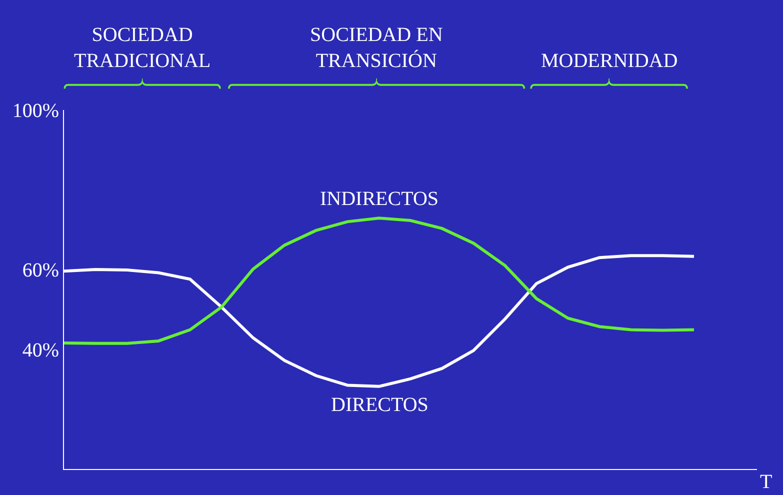 The height and width of the screenshot is (495, 783). I want to click on x-axis-title: T, so click(766, 482).